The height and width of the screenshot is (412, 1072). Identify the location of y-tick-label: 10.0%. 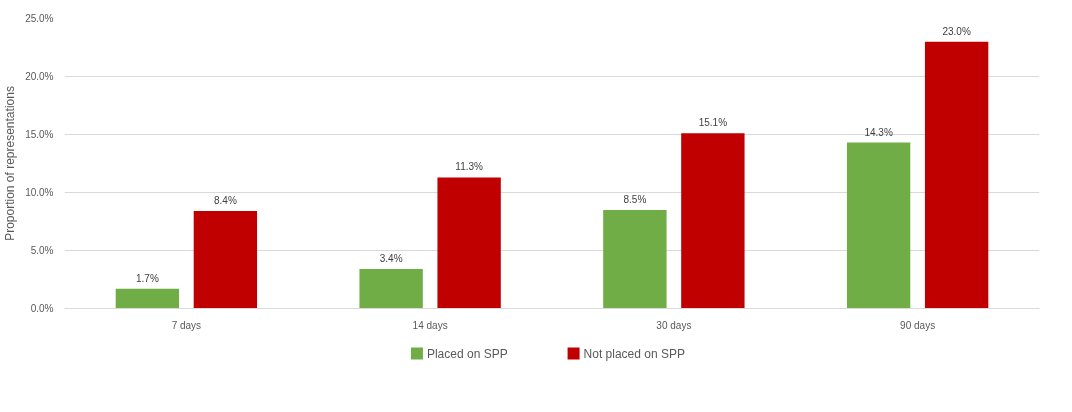
(39, 192).